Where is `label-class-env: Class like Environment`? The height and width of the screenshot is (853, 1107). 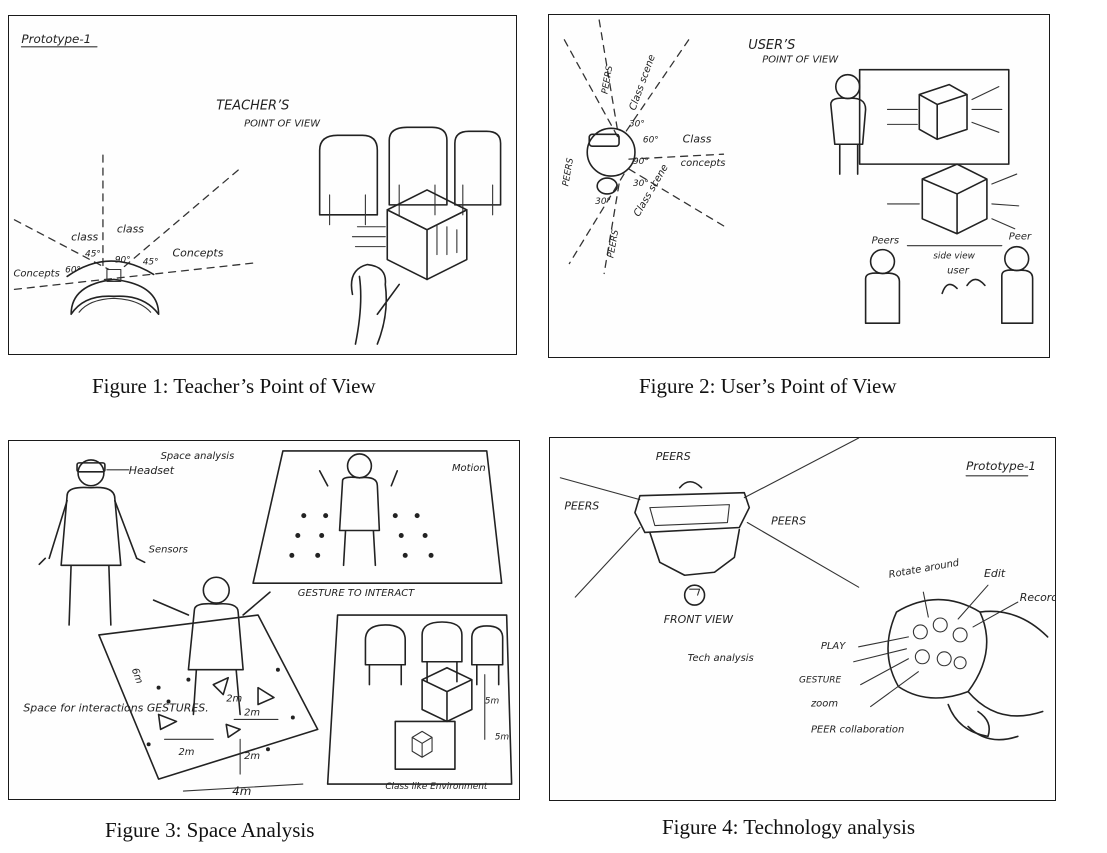 label-class-env: Class like Environment is located at coordinates (436, 787).